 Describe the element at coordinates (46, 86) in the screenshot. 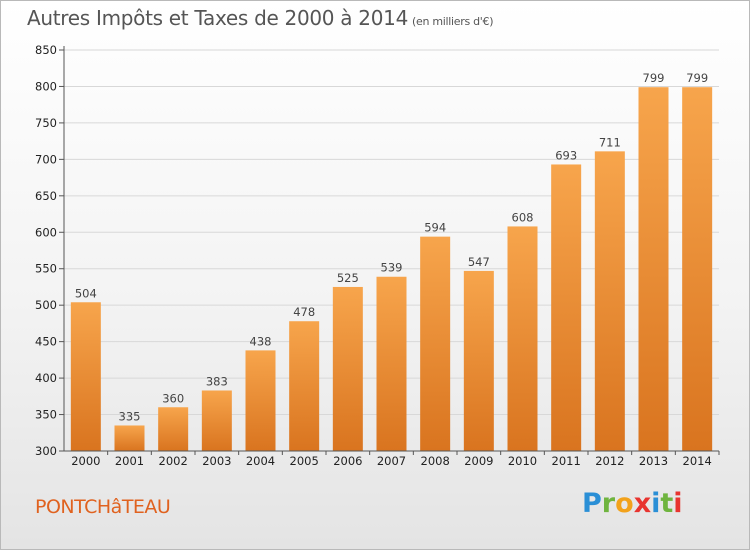

I see `y-tick-label: 800` at that location.